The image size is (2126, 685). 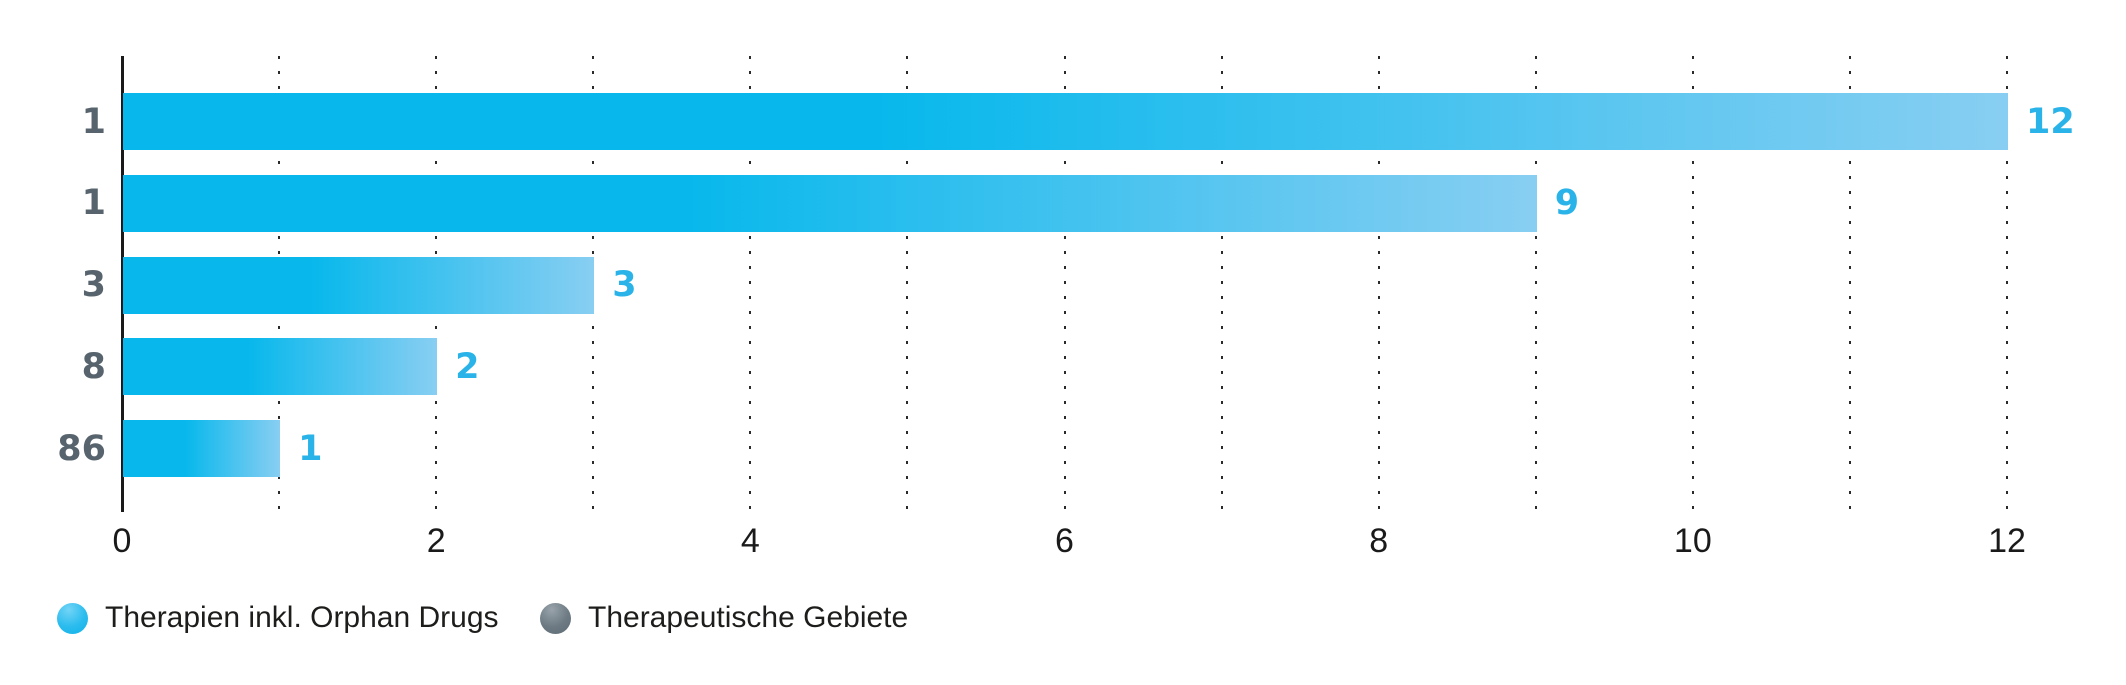 I want to click on legend-item-gebiete: Therapeutische Gebiete, so click(x=724, y=618).